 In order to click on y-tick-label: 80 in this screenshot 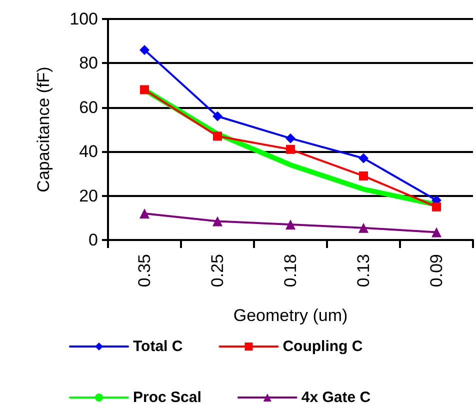, I will do `click(88, 63)`.